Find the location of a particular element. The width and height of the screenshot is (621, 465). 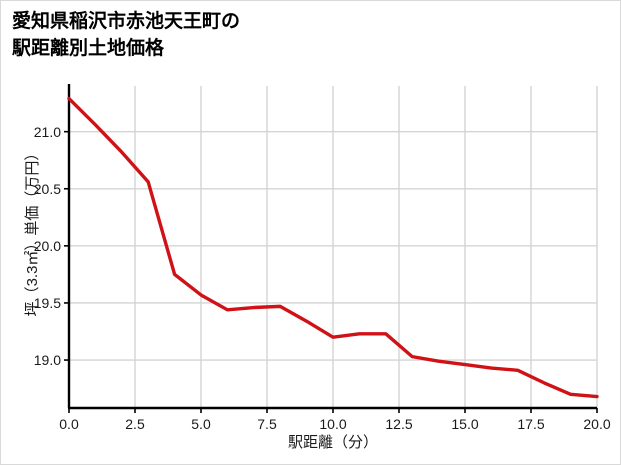

x-tick-label: 12.5 is located at coordinates (399, 424).